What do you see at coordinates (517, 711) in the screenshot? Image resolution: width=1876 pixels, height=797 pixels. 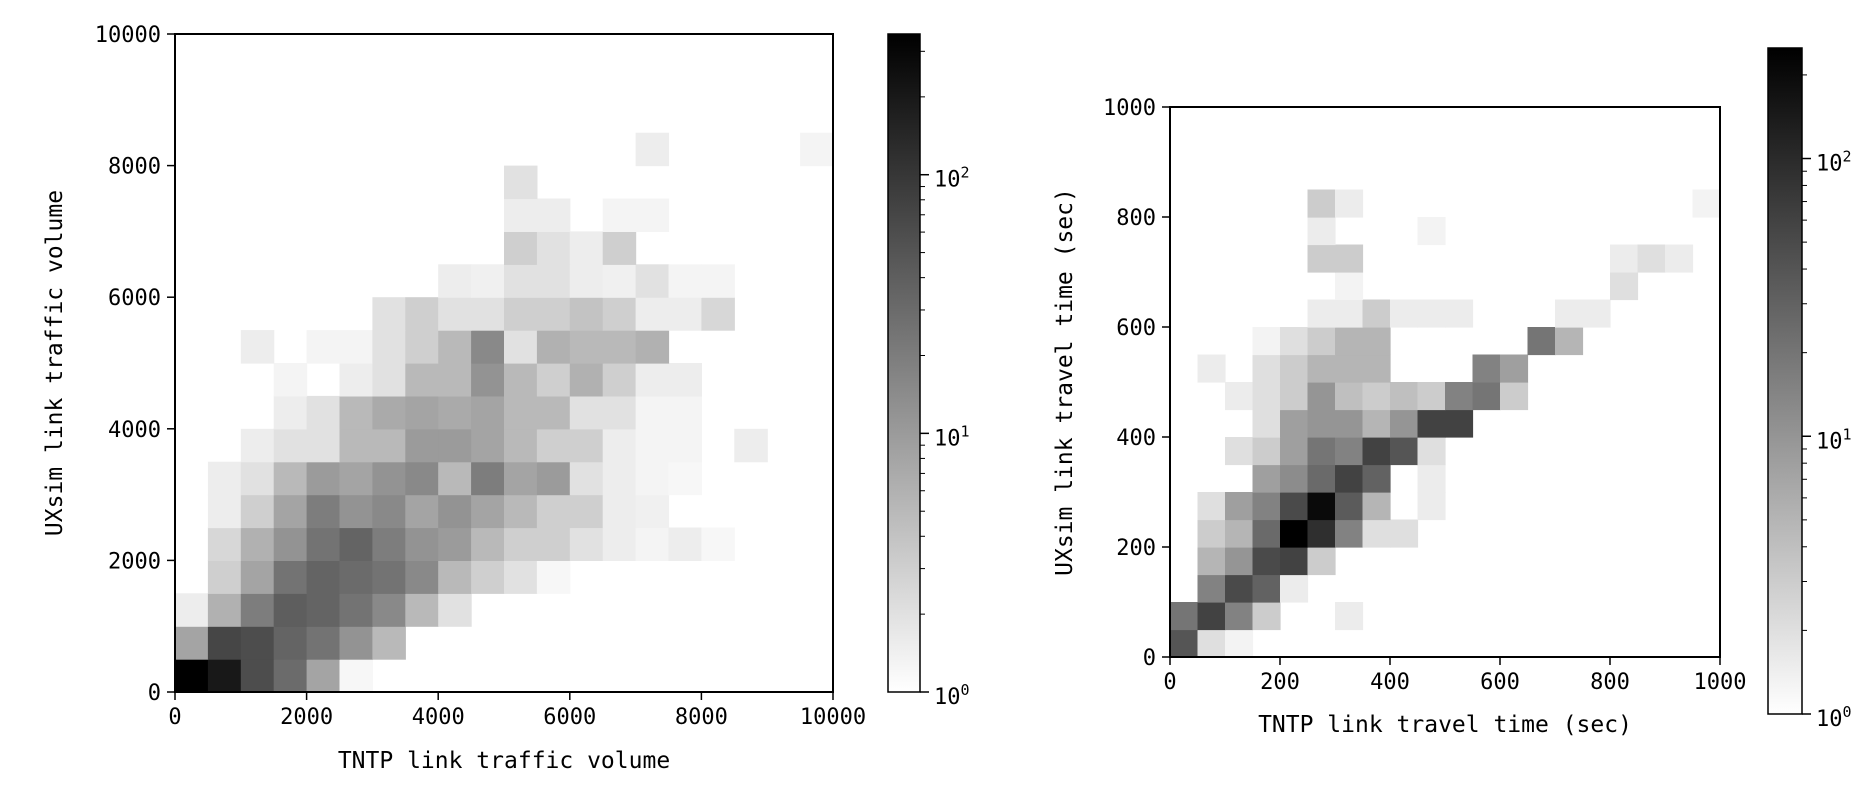 I see `x-axis-ticks: 0 2000 4000 6000 8000 10000` at bounding box center [517, 711].